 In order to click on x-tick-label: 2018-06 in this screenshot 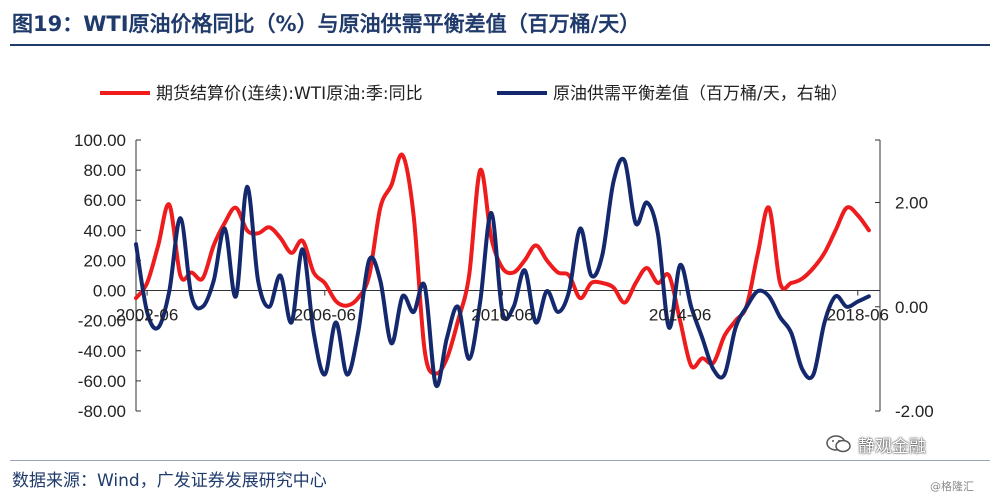, I will do `click(858, 315)`.